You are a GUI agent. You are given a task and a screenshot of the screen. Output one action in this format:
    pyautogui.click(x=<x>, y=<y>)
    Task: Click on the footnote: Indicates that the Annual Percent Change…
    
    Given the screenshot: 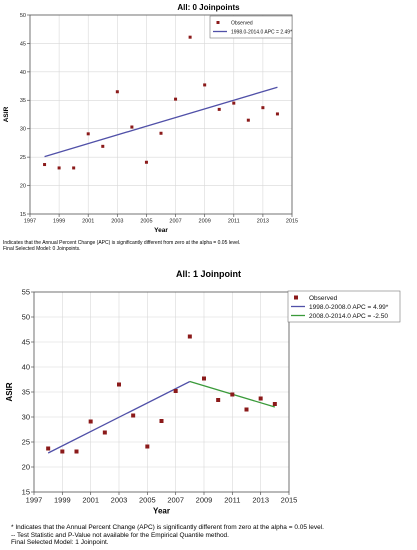 What is the action you would take?
    pyautogui.click(x=122, y=243)
    